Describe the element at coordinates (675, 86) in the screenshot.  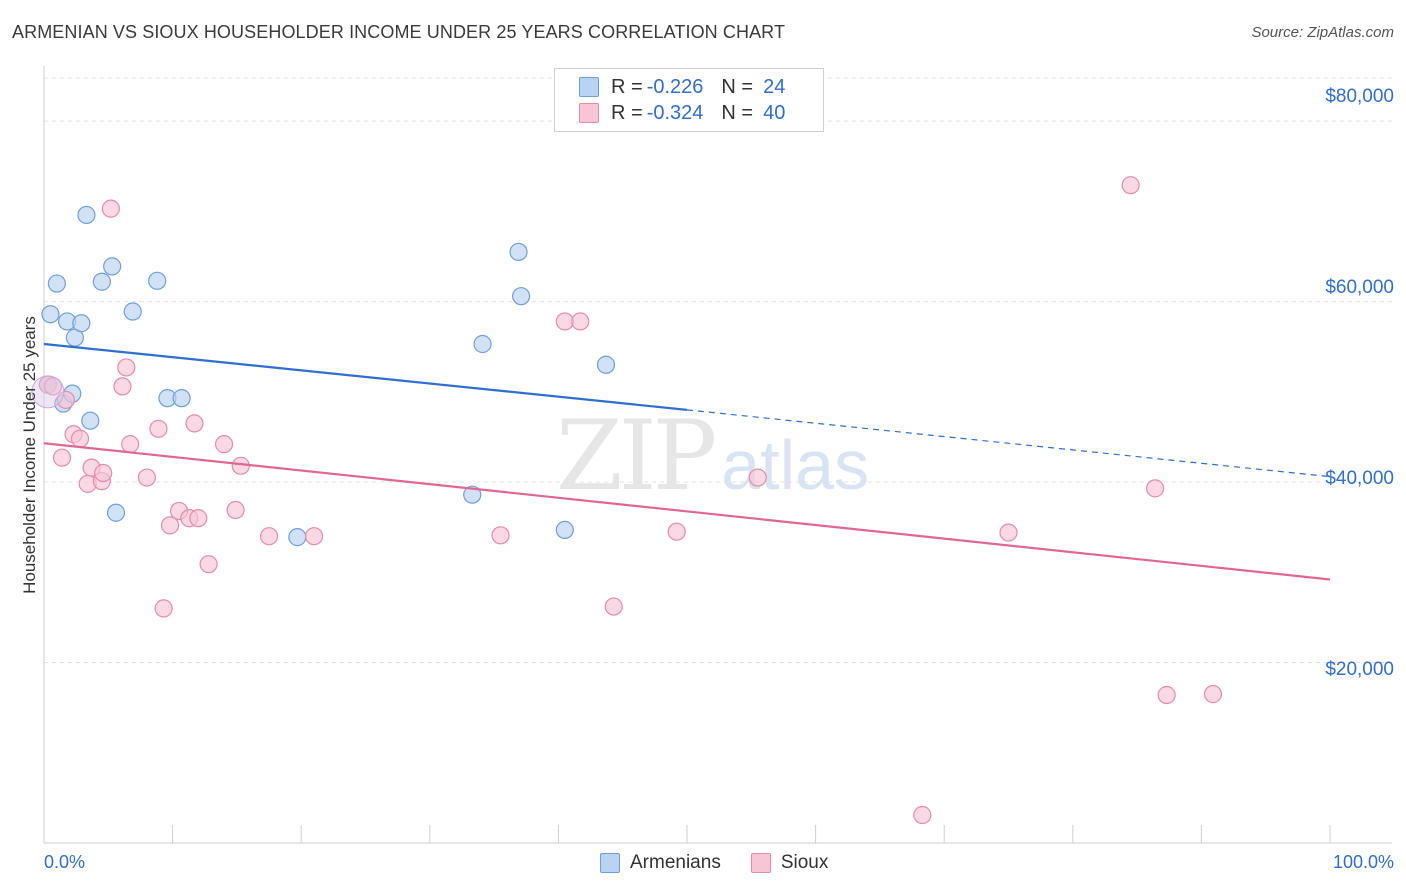
I see `r-value: -0.226` at that location.